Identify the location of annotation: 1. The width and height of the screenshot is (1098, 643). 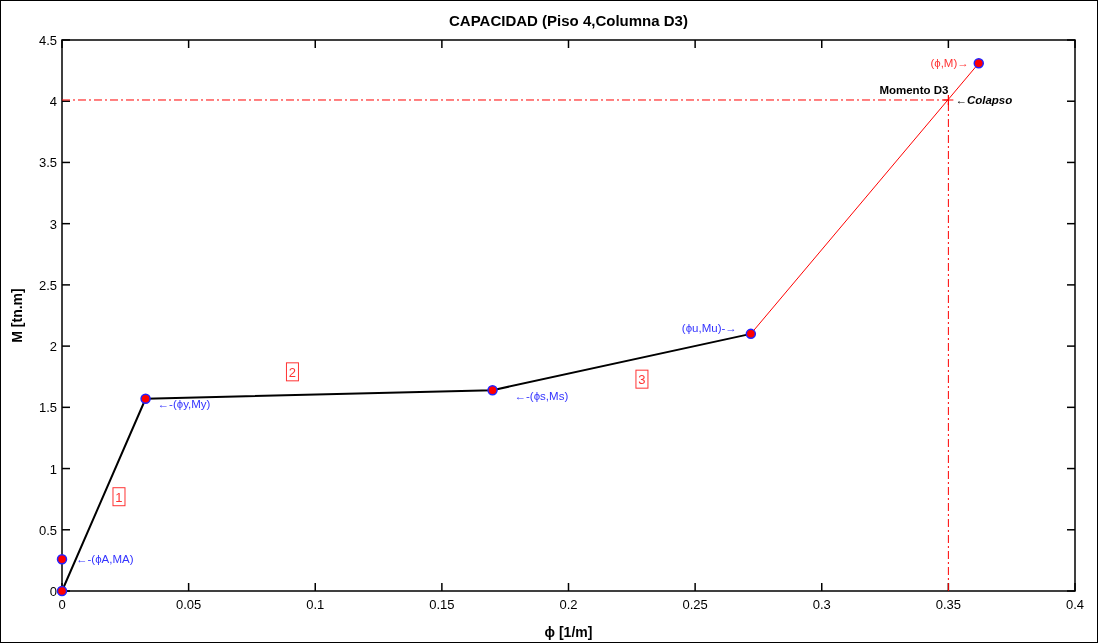
(119, 497).